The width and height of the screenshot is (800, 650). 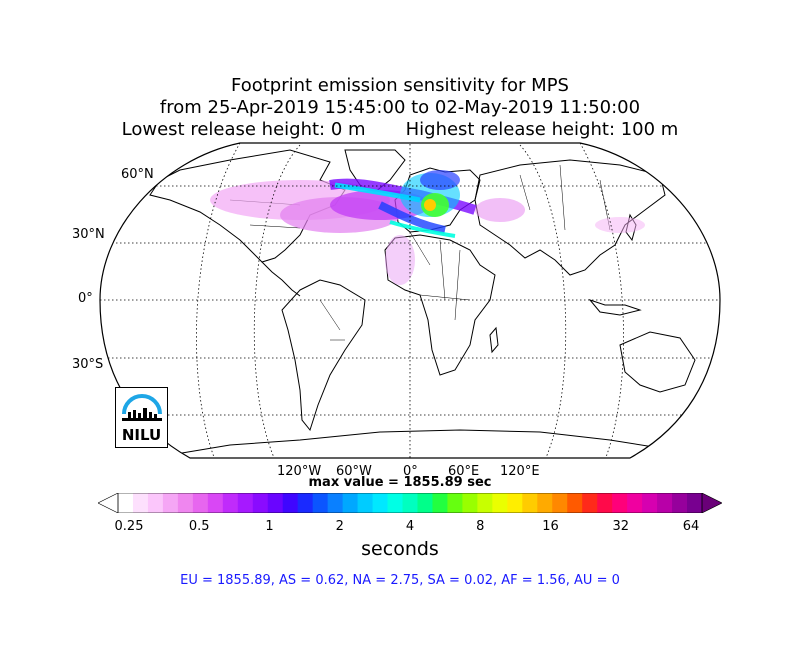 What do you see at coordinates (542, 129) in the screenshot?
I see `highest-release-height: Highest release height: 100 m` at bounding box center [542, 129].